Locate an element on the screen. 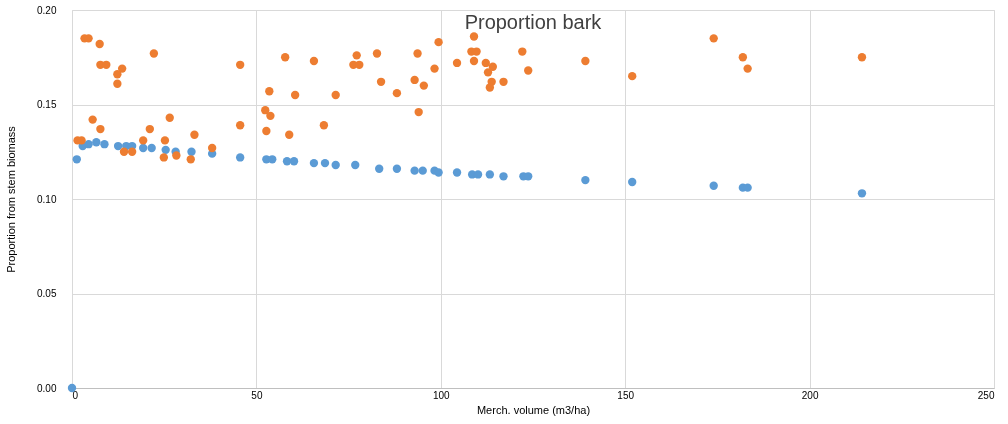  x-tick-label: 200 is located at coordinates (810, 395).